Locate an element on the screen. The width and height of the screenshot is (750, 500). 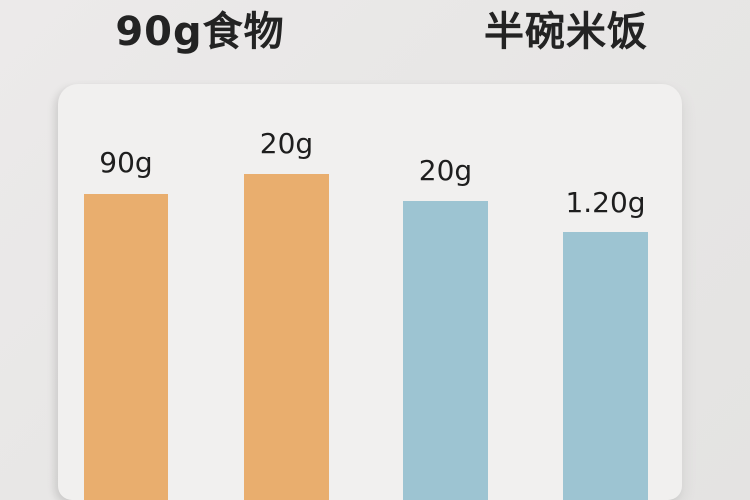
bar-value-label-1-20g: 1.20g is located at coordinates (605, 202).